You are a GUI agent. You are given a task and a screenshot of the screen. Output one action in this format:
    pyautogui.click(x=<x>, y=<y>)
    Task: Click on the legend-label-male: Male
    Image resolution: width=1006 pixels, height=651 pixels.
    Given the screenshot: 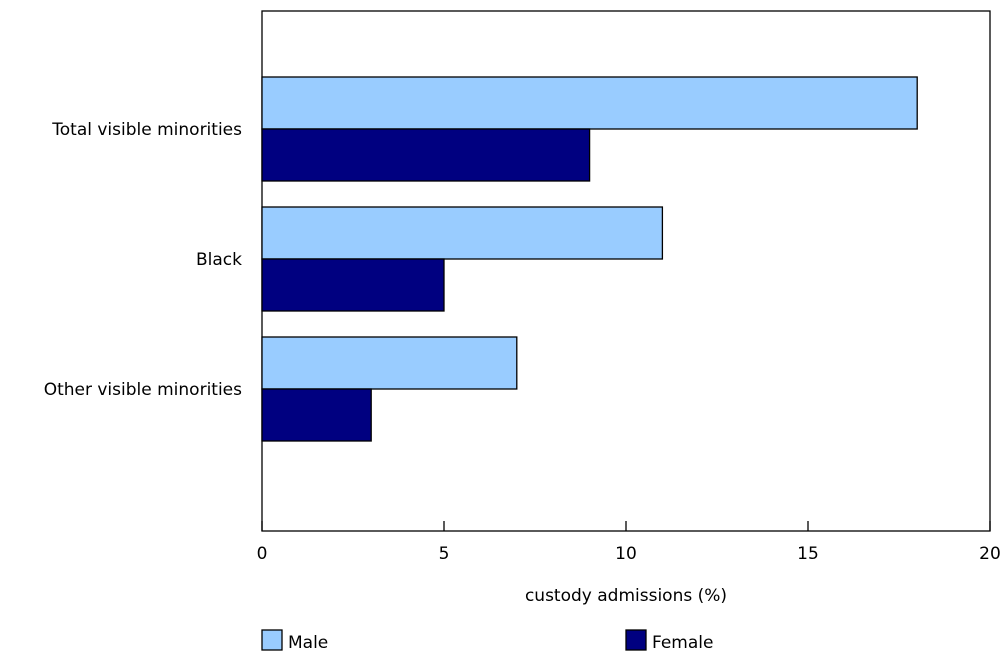 What is the action you would take?
    pyautogui.click(x=308, y=642)
    